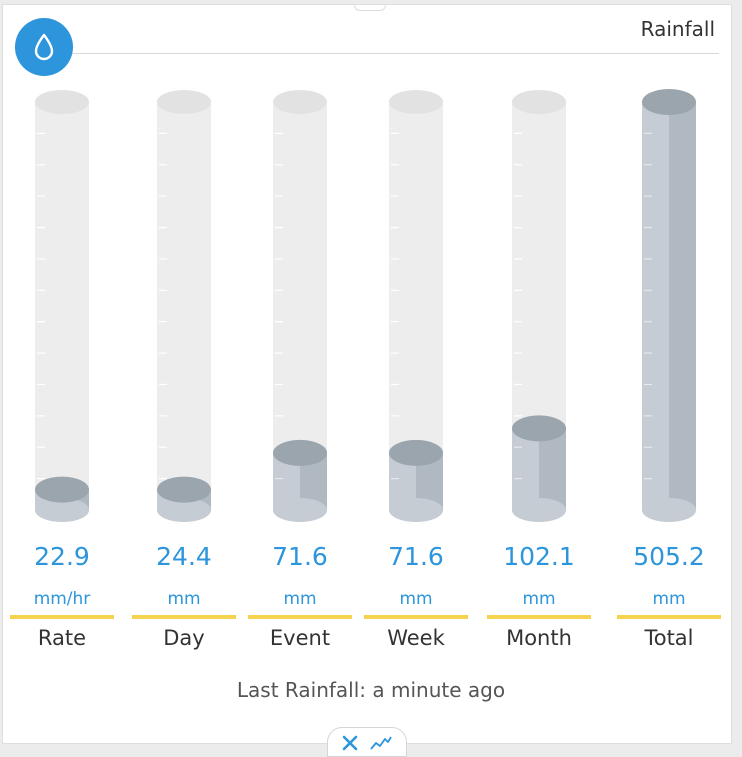 Image resolution: width=742 pixels, height=757 pixels. Describe the element at coordinates (416, 102) in the screenshot. I see `gauge-cap-week` at that location.